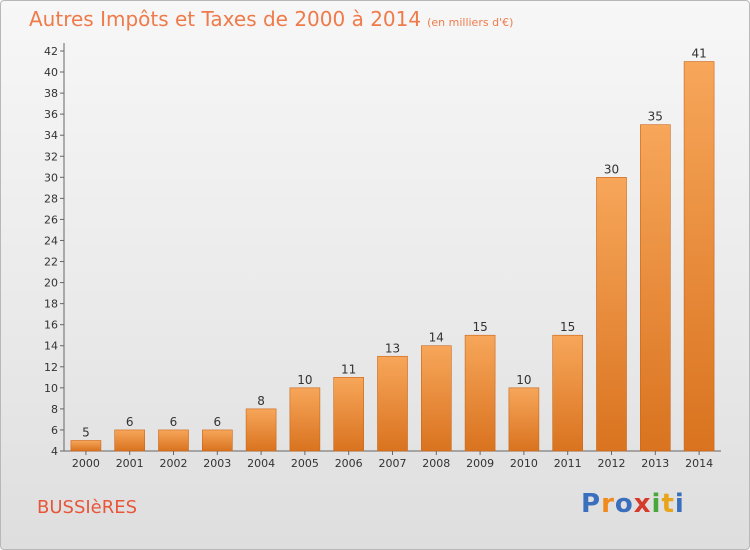 This screenshot has height=550, width=750. I want to click on y-tick-label: 34, so click(51, 135).